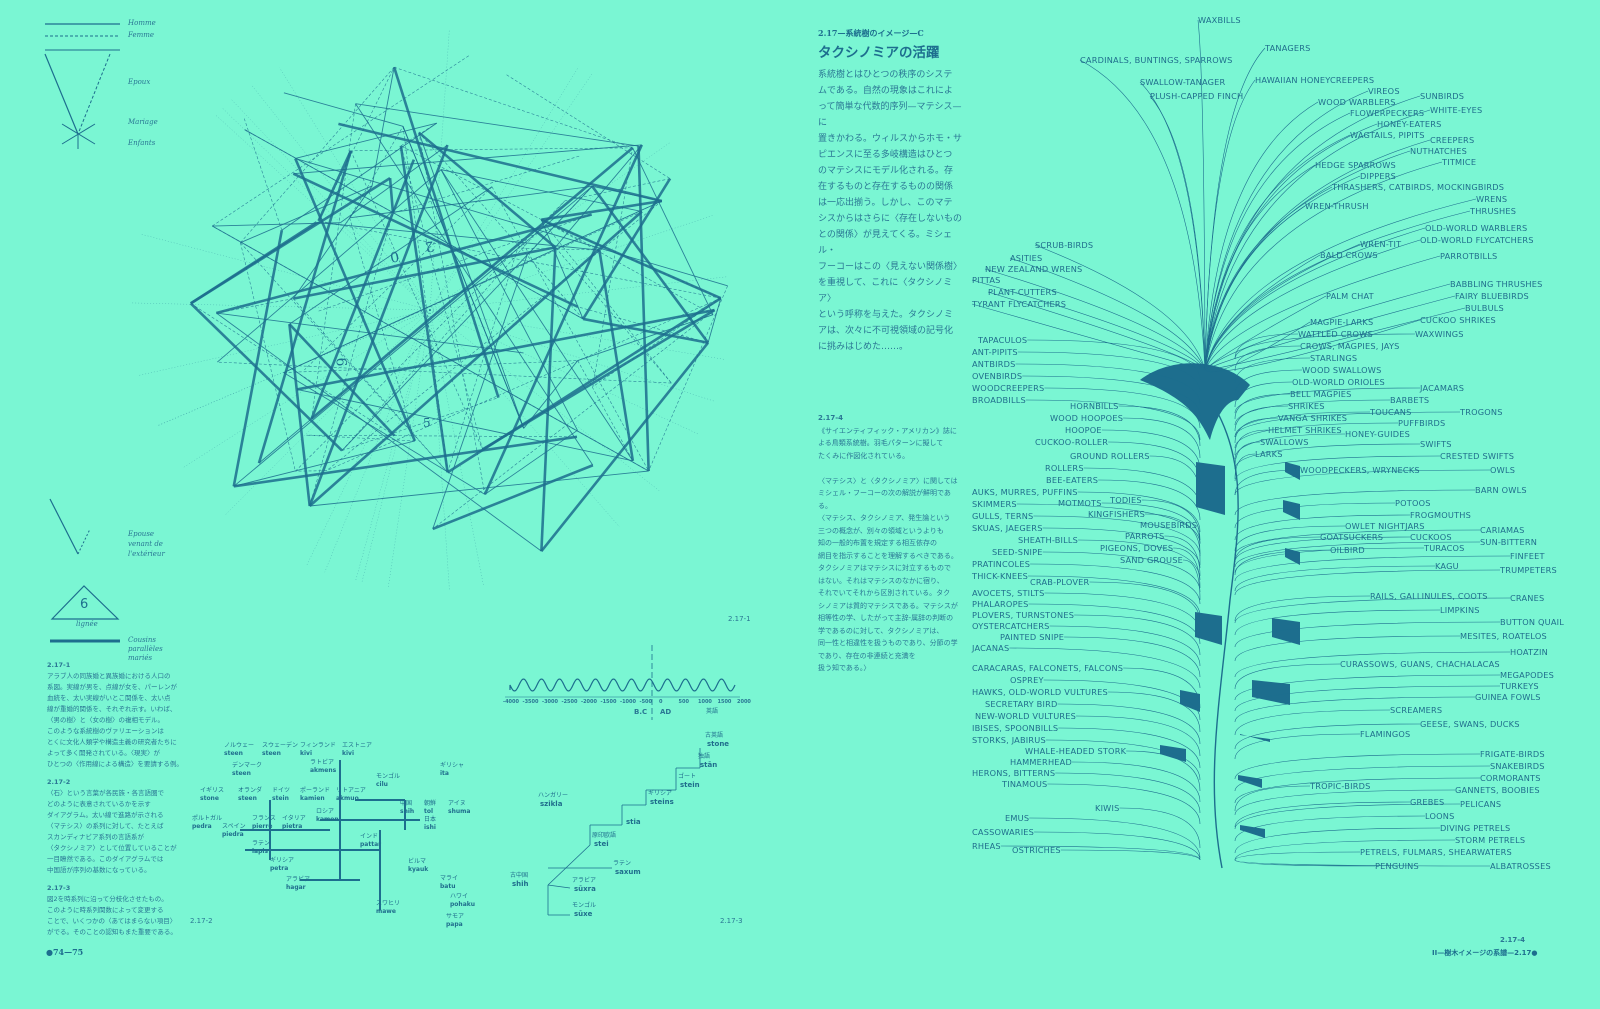 The height and width of the screenshot is (1009, 1600). I want to click on bird-label: WAXWINGS, so click(1439, 334).